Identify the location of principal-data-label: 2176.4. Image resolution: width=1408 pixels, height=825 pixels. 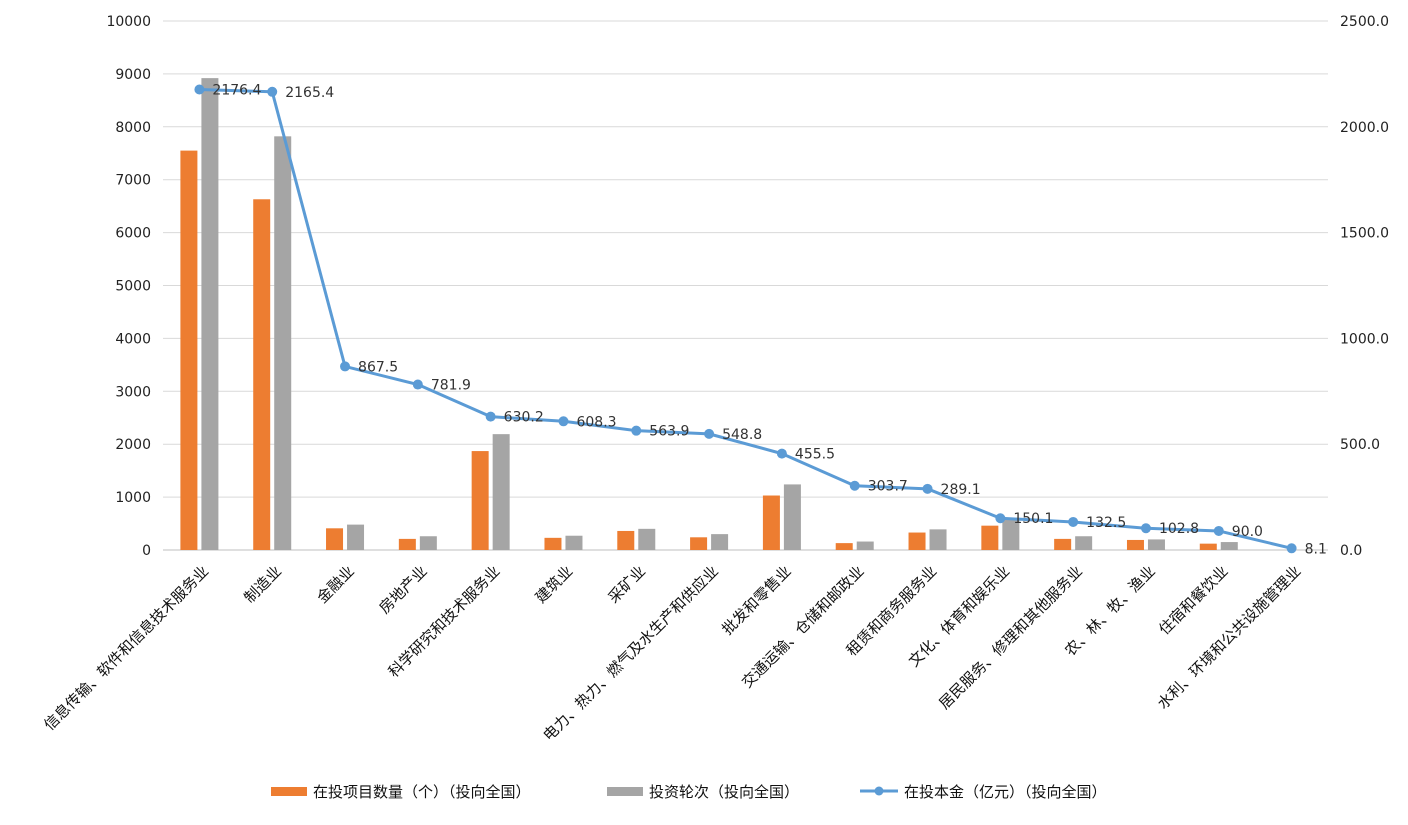
(236, 90).